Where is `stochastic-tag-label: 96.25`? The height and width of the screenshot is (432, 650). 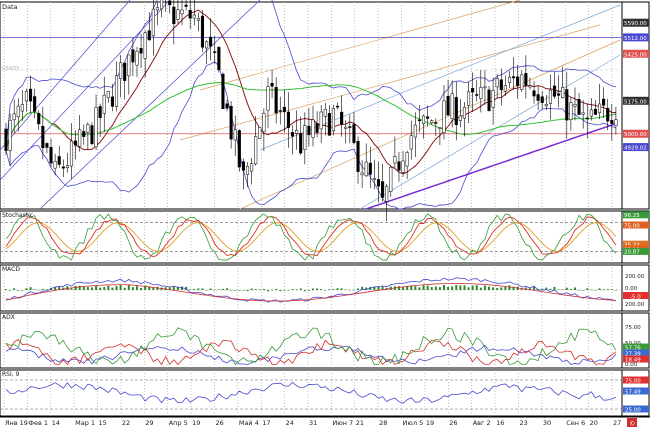 stochastic-tag-label: 96.25 is located at coordinates (632, 216).